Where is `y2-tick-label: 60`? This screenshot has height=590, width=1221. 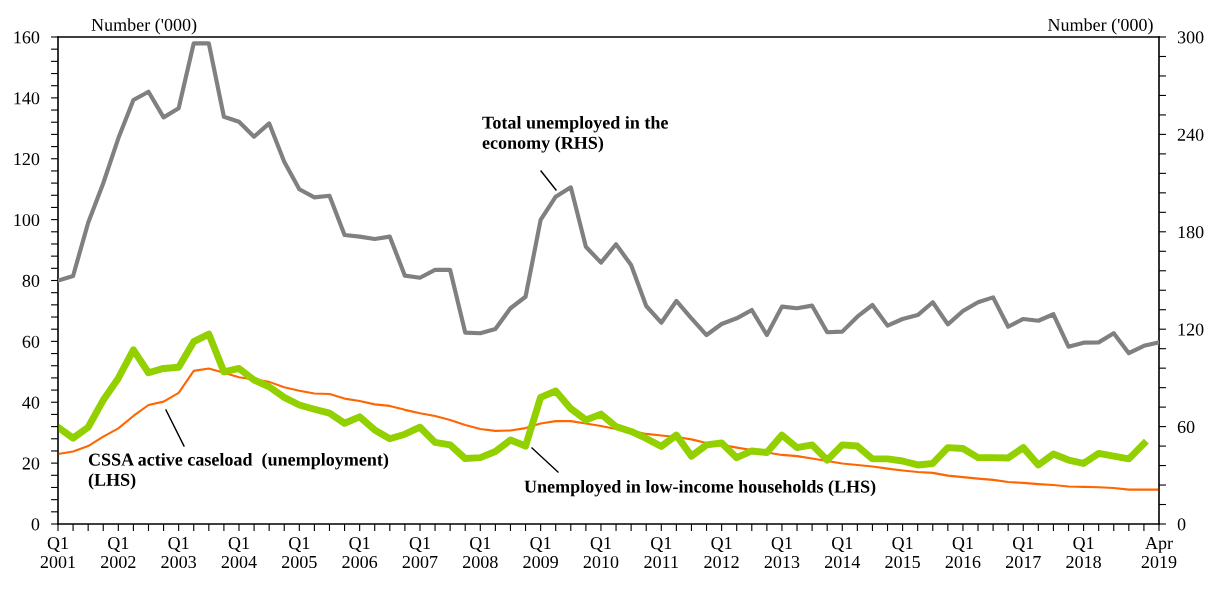
y2-tick-label: 60 is located at coordinates (1186, 427).